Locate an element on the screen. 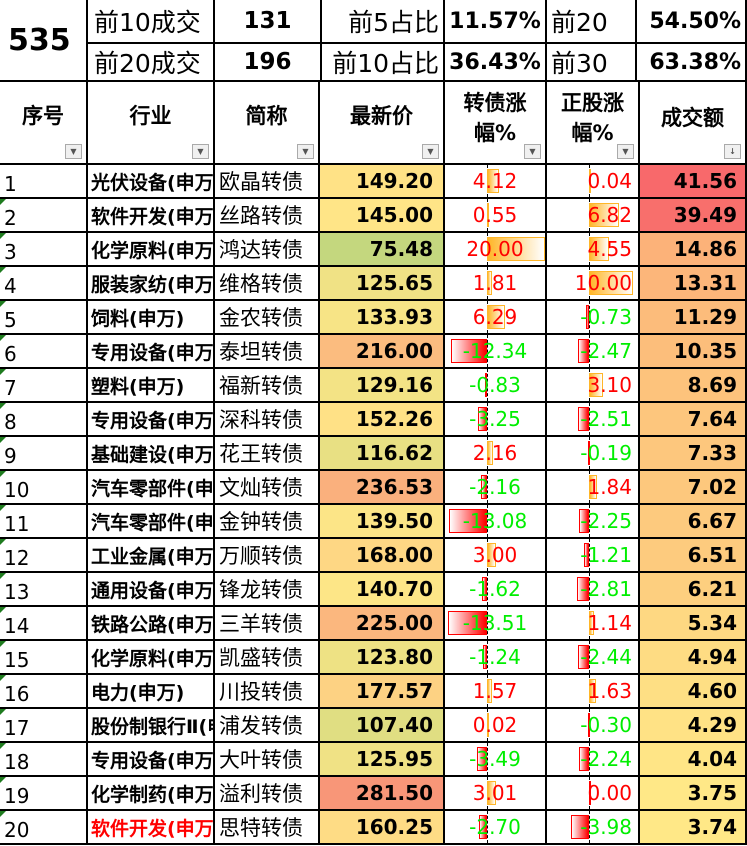  seq-cell: 17 is located at coordinates (44, 726).